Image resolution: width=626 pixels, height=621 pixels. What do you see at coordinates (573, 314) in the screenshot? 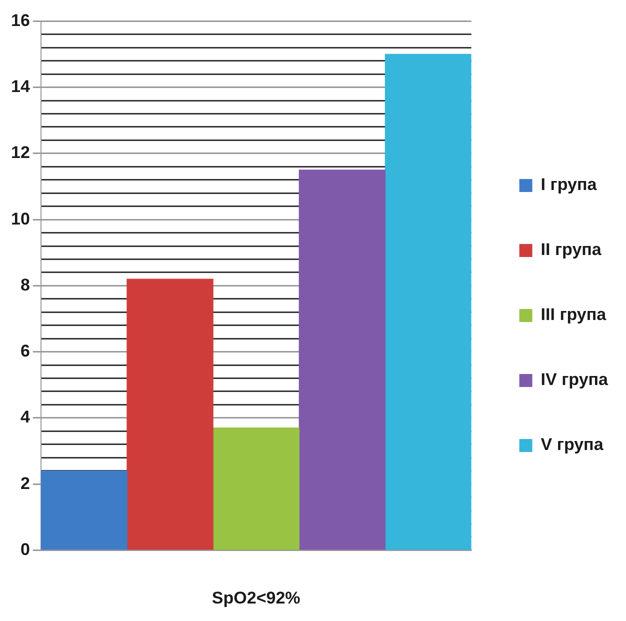
I see `legend-label: III група` at bounding box center [573, 314].